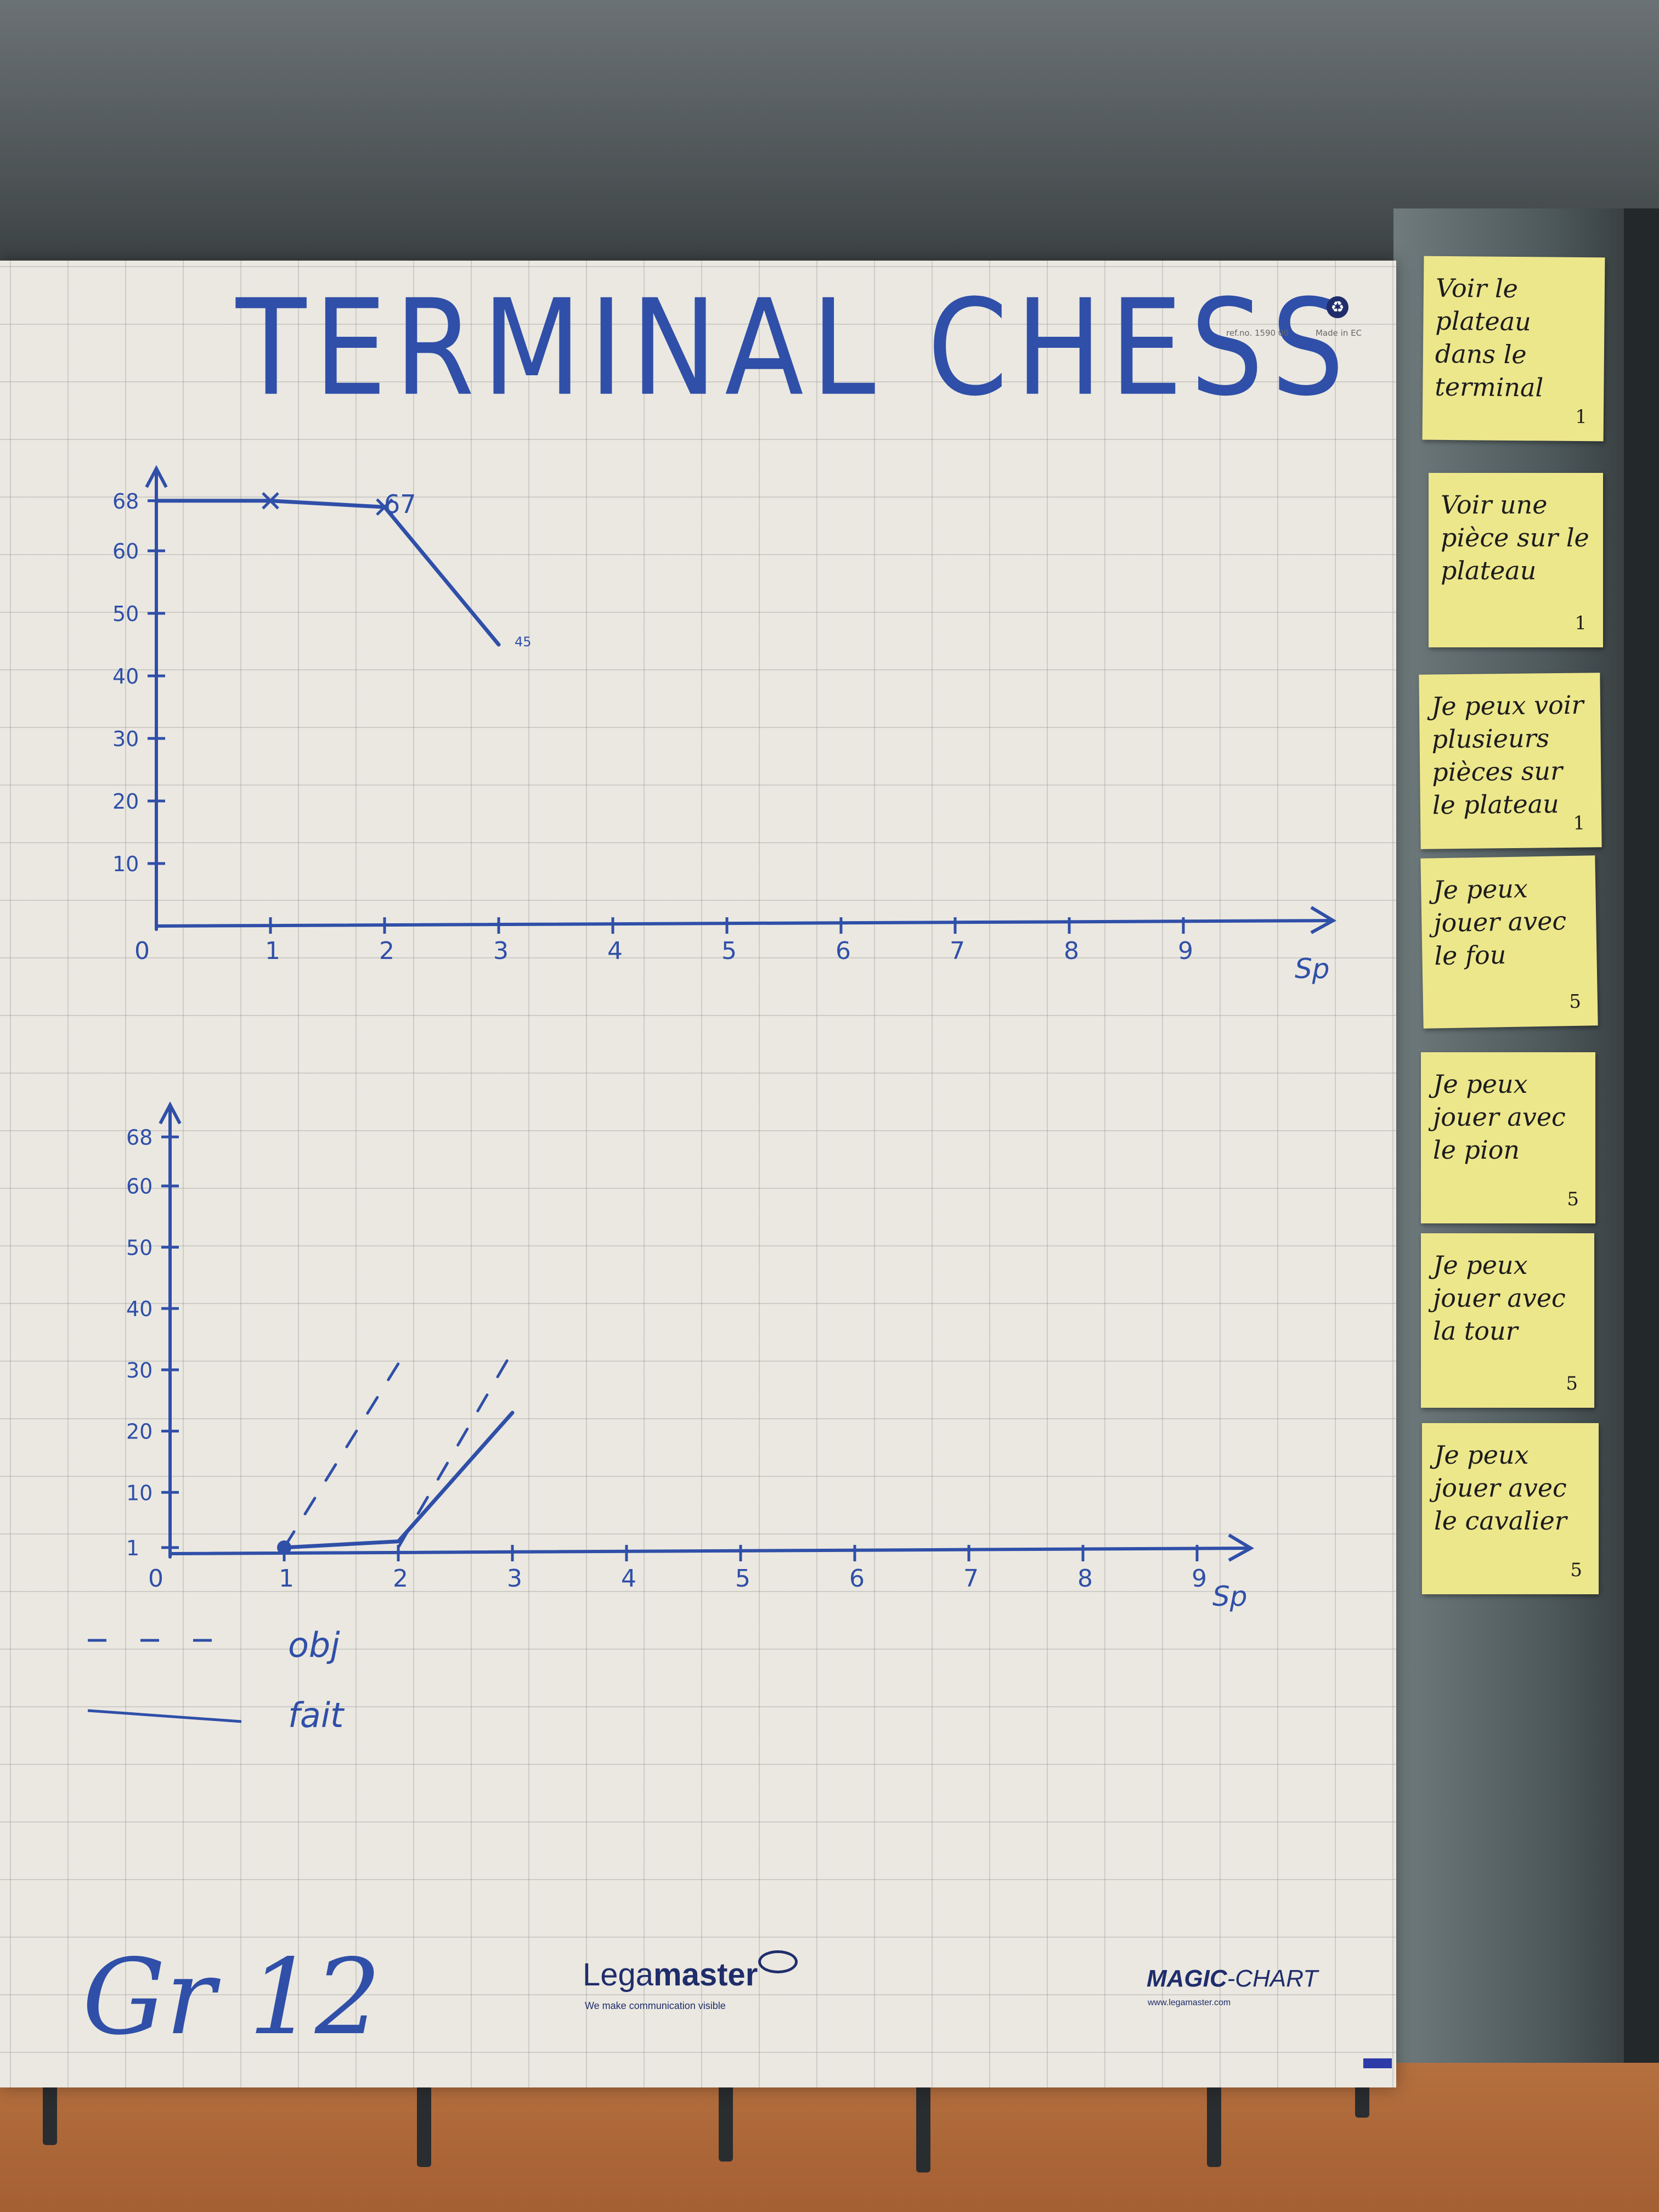  Describe the element at coordinates (1500, 922) in the screenshot. I see `sticky-text: Je peux jouer avec le fou` at that location.